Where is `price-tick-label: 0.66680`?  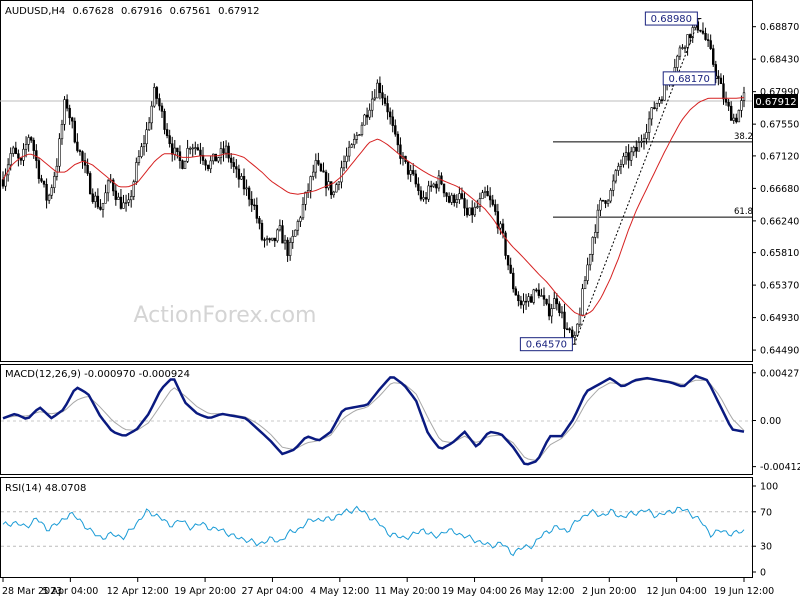
price-tick-label: 0.66680 is located at coordinates (779, 189).